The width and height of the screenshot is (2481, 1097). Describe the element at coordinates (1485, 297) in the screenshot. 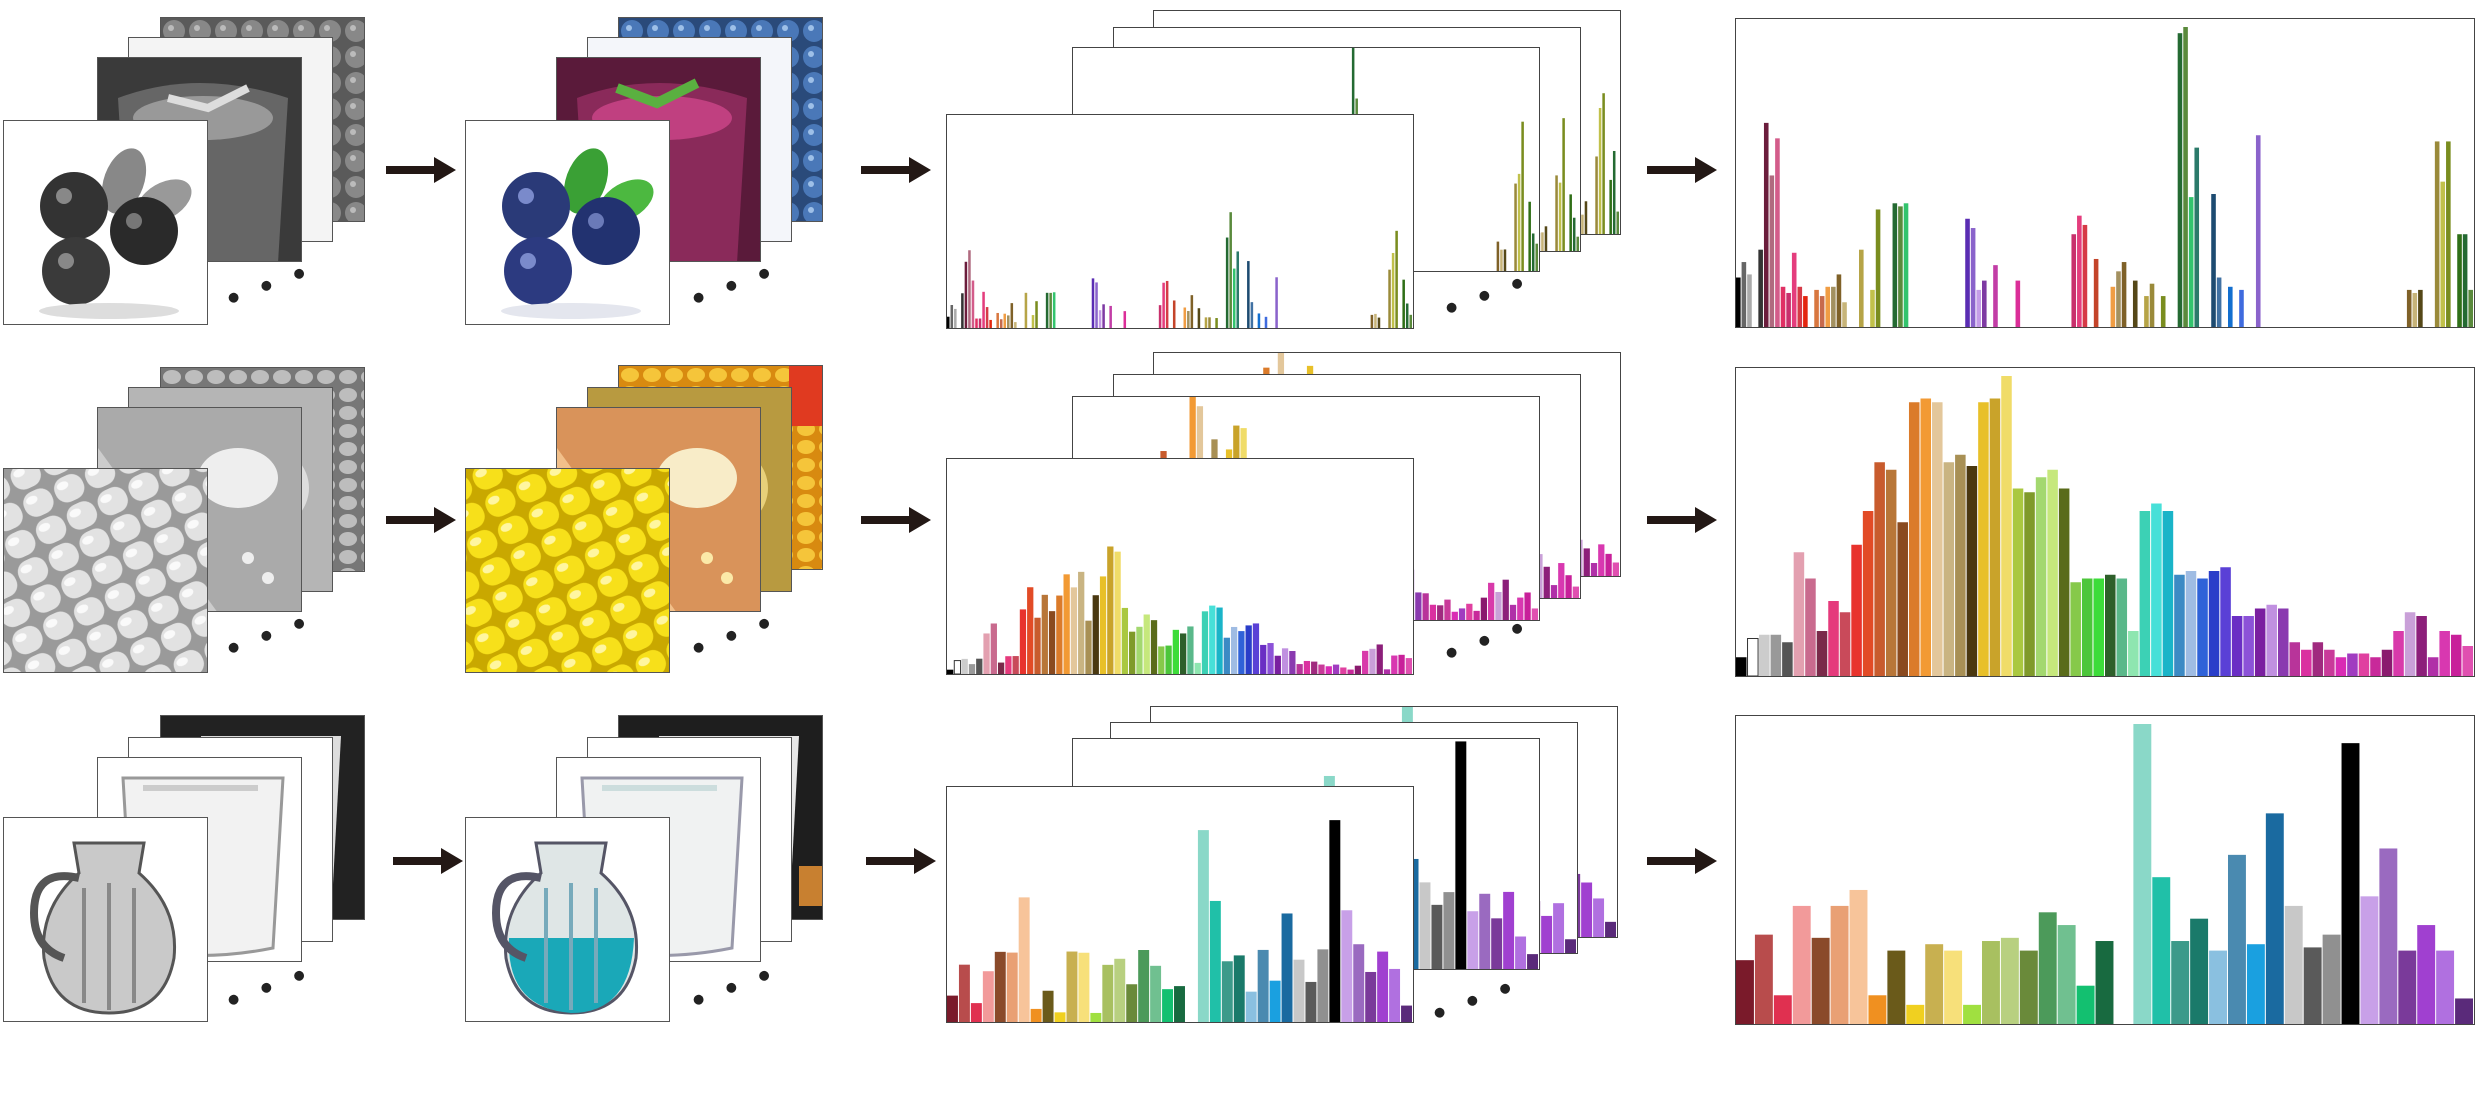

I see `more-histograms-ellipsis: • • •` at that location.